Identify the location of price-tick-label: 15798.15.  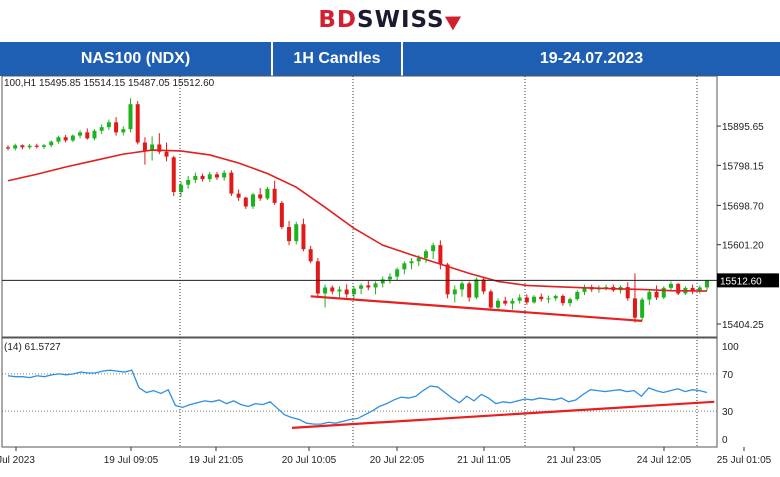
(743, 166).